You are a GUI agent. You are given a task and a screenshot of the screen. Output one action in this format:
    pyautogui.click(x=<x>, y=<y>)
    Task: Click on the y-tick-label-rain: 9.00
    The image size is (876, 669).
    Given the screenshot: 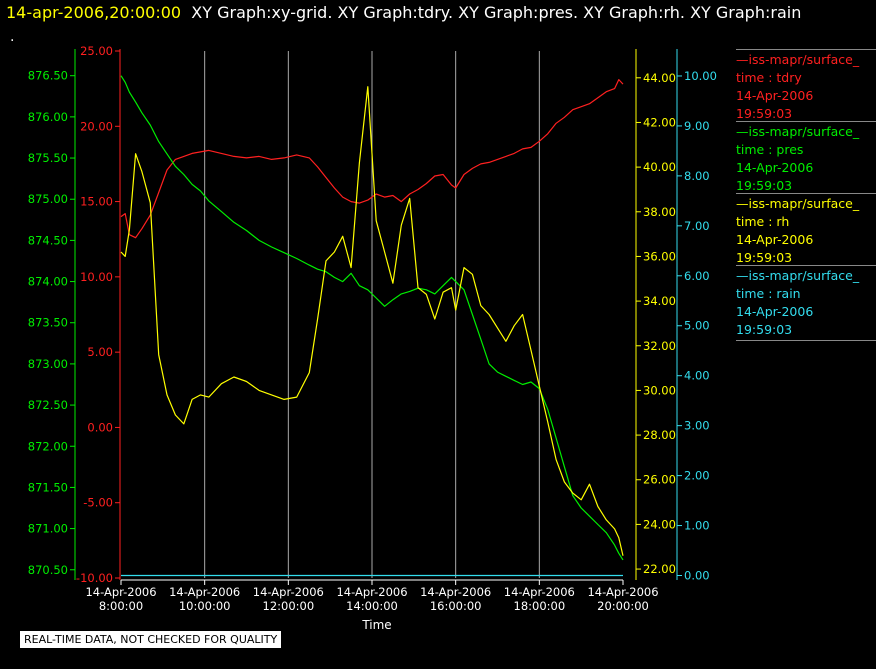 What is the action you would take?
    pyautogui.click(x=697, y=126)
    